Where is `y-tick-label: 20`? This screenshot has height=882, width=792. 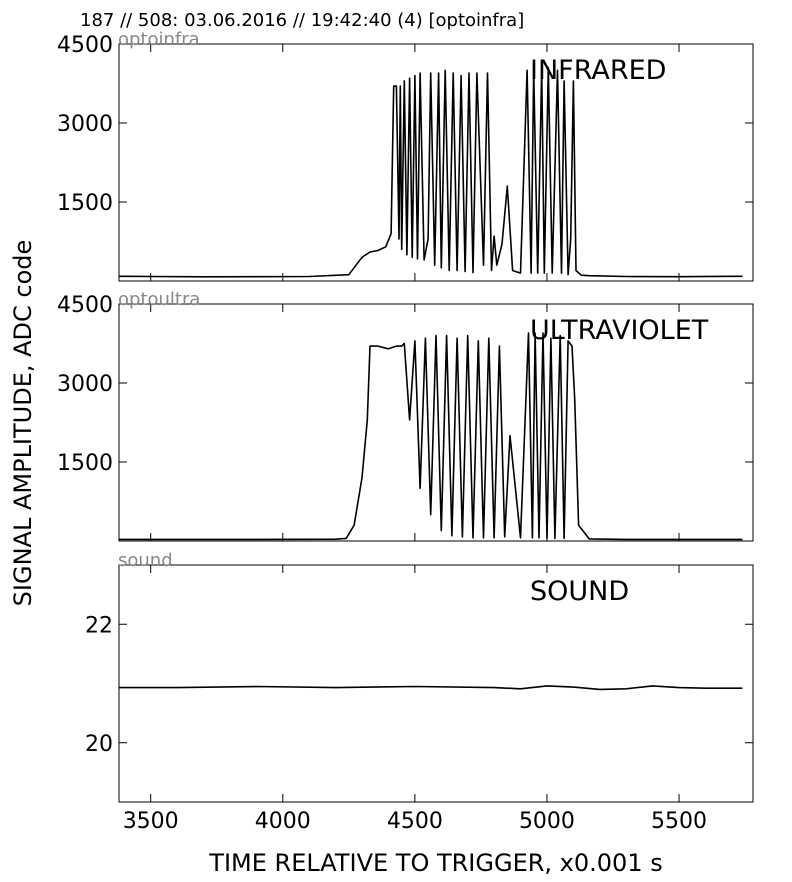
y-tick-label: 20 is located at coordinates (99, 744).